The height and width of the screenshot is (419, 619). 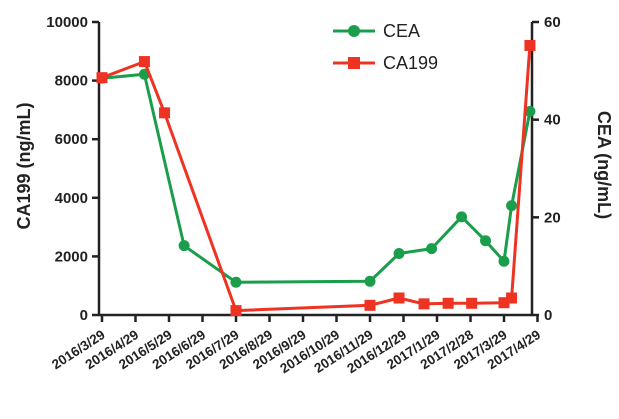 I want to click on legend-ca199-marker, so click(x=354, y=63).